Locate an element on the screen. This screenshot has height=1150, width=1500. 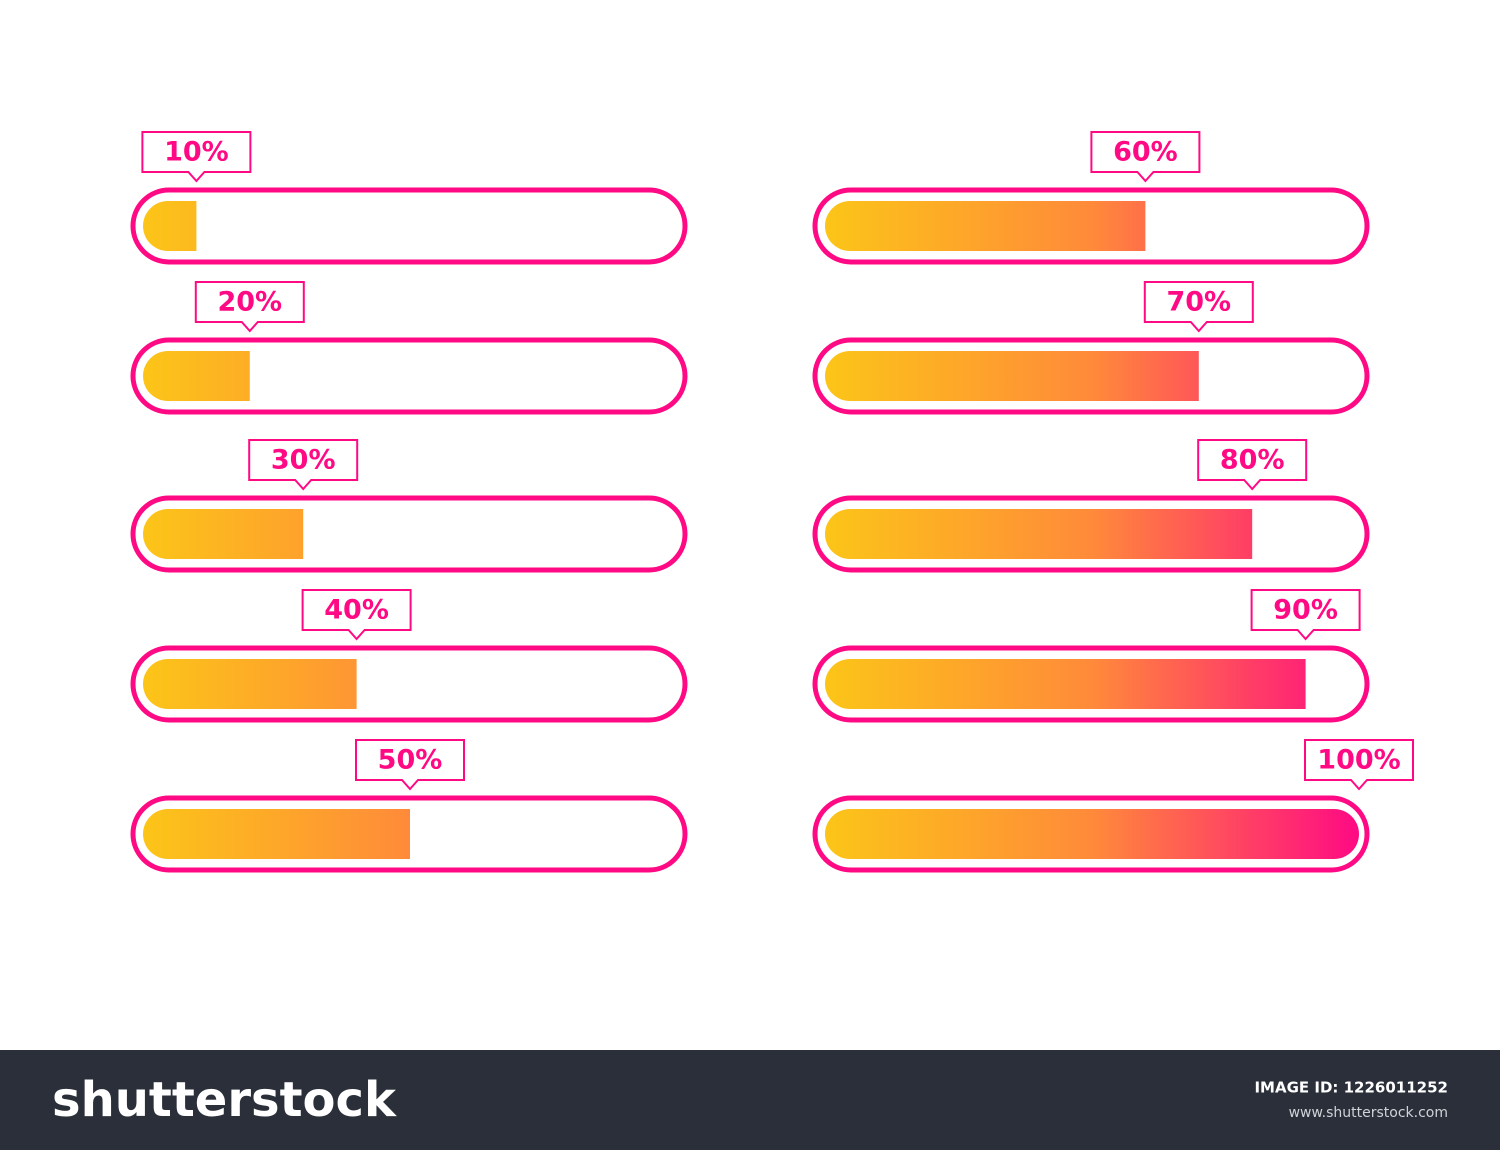
footer-url: www.shutterstock.com is located at coordinates (1368, 1113).